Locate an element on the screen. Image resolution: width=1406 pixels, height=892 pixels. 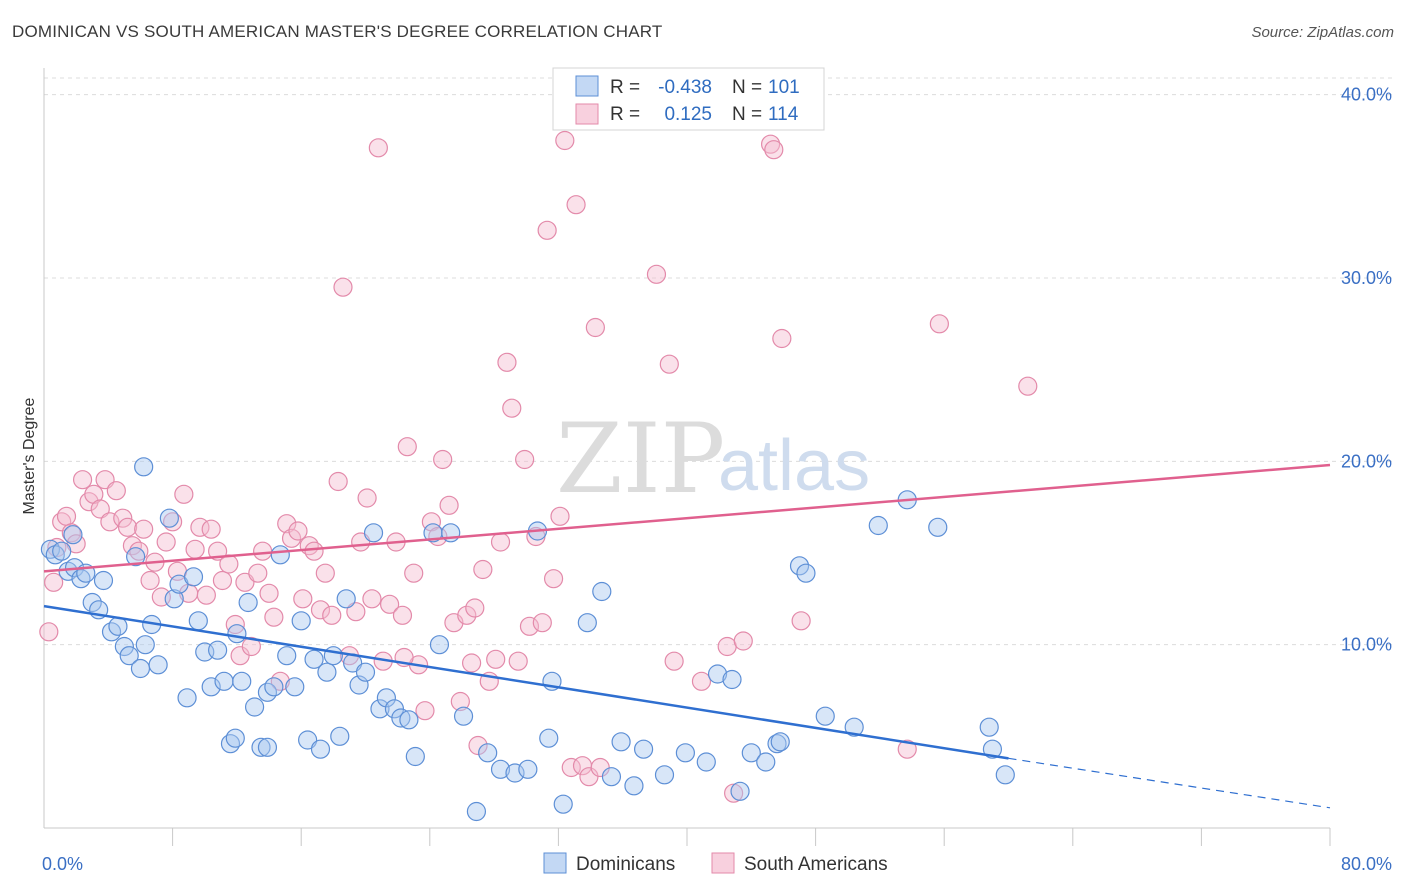
y-tick-label: 40.0% is located at coordinates (1366, 95).